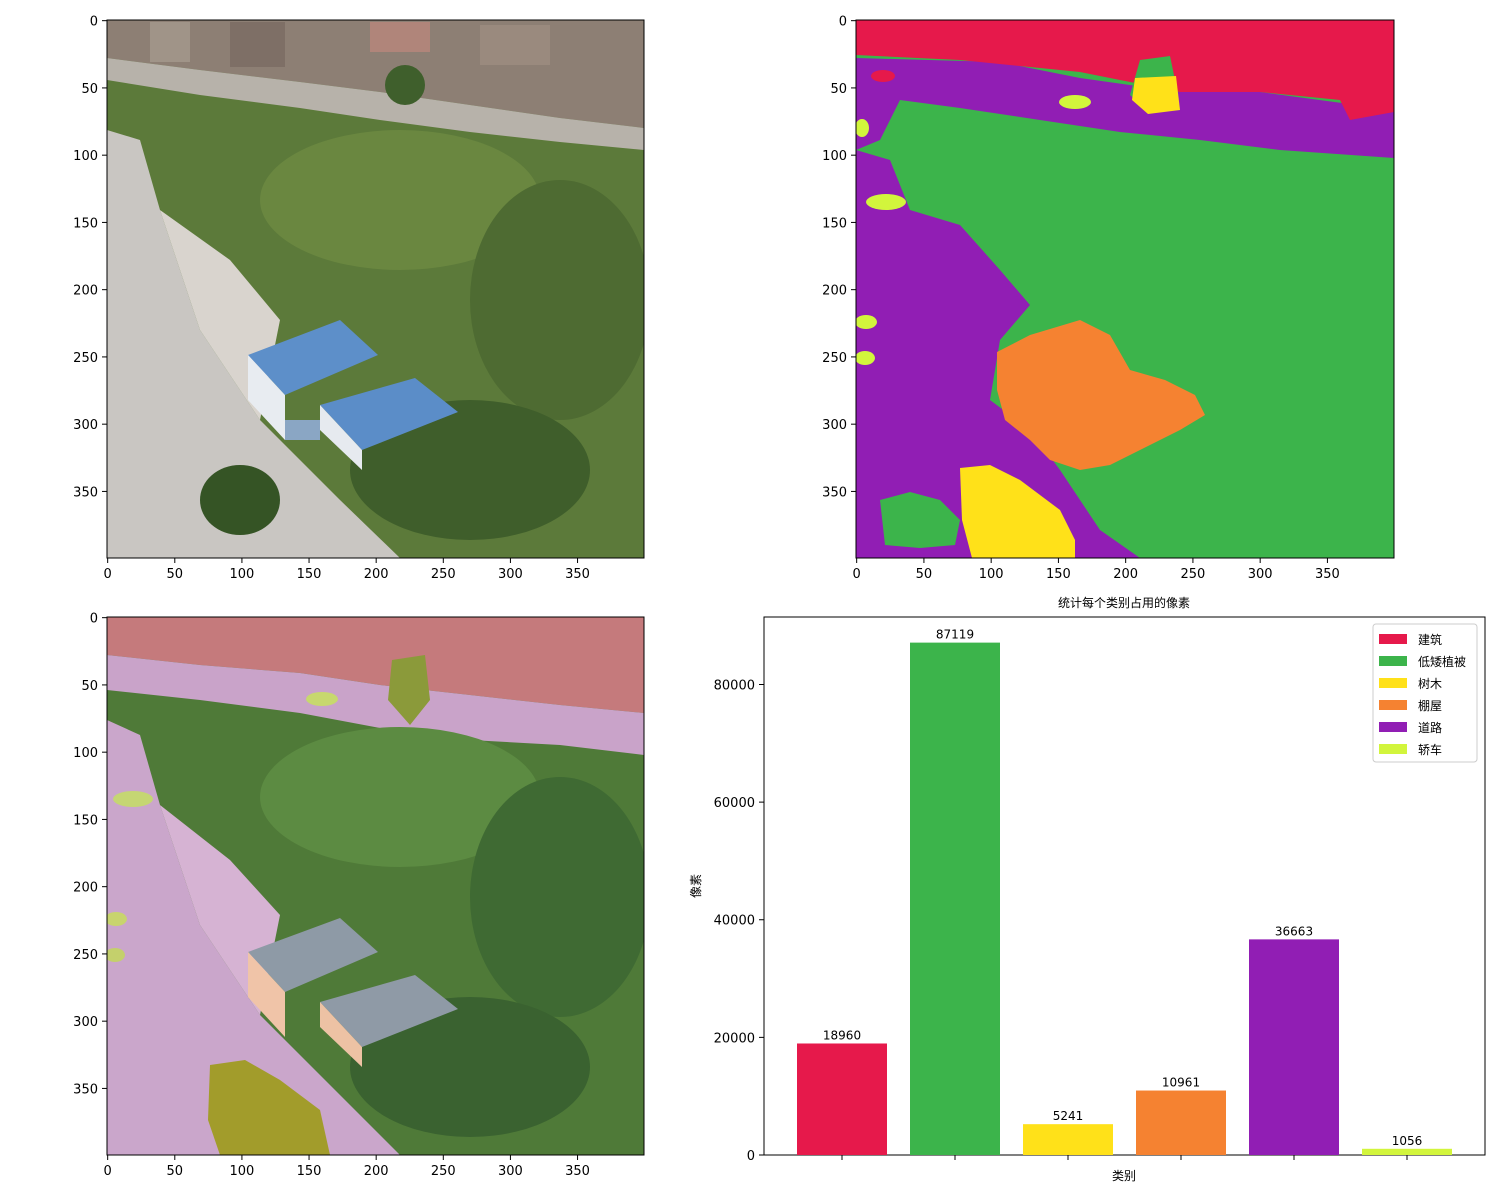  I want to click on bar-value-label: 5241, so click(1068, 1116).